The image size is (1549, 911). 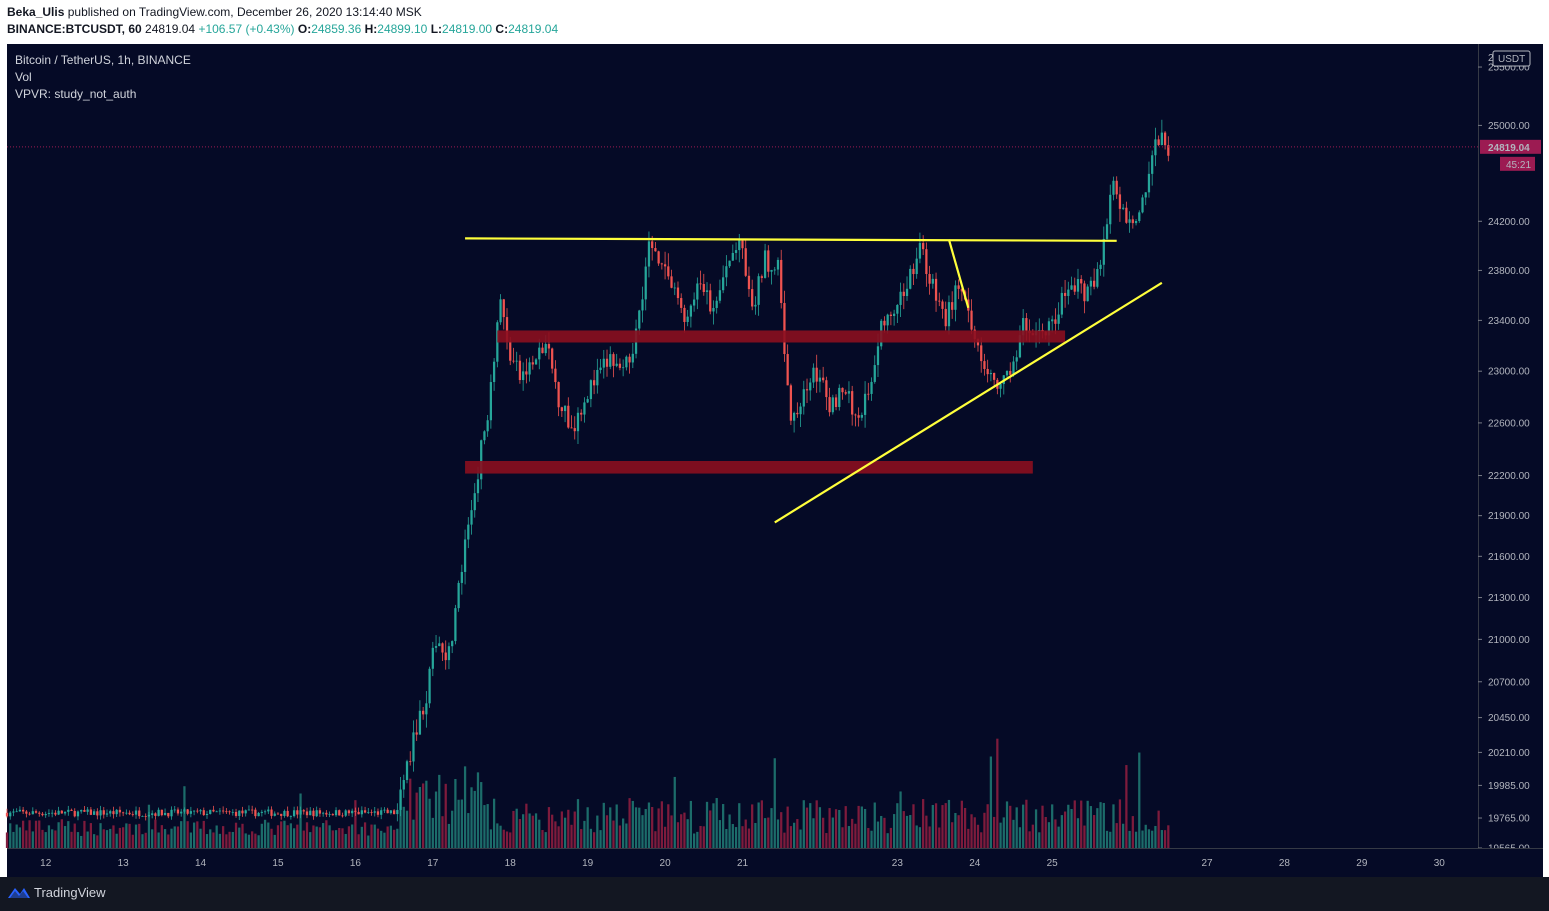 I want to click on currency-label: USDT, so click(x=1511, y=59).